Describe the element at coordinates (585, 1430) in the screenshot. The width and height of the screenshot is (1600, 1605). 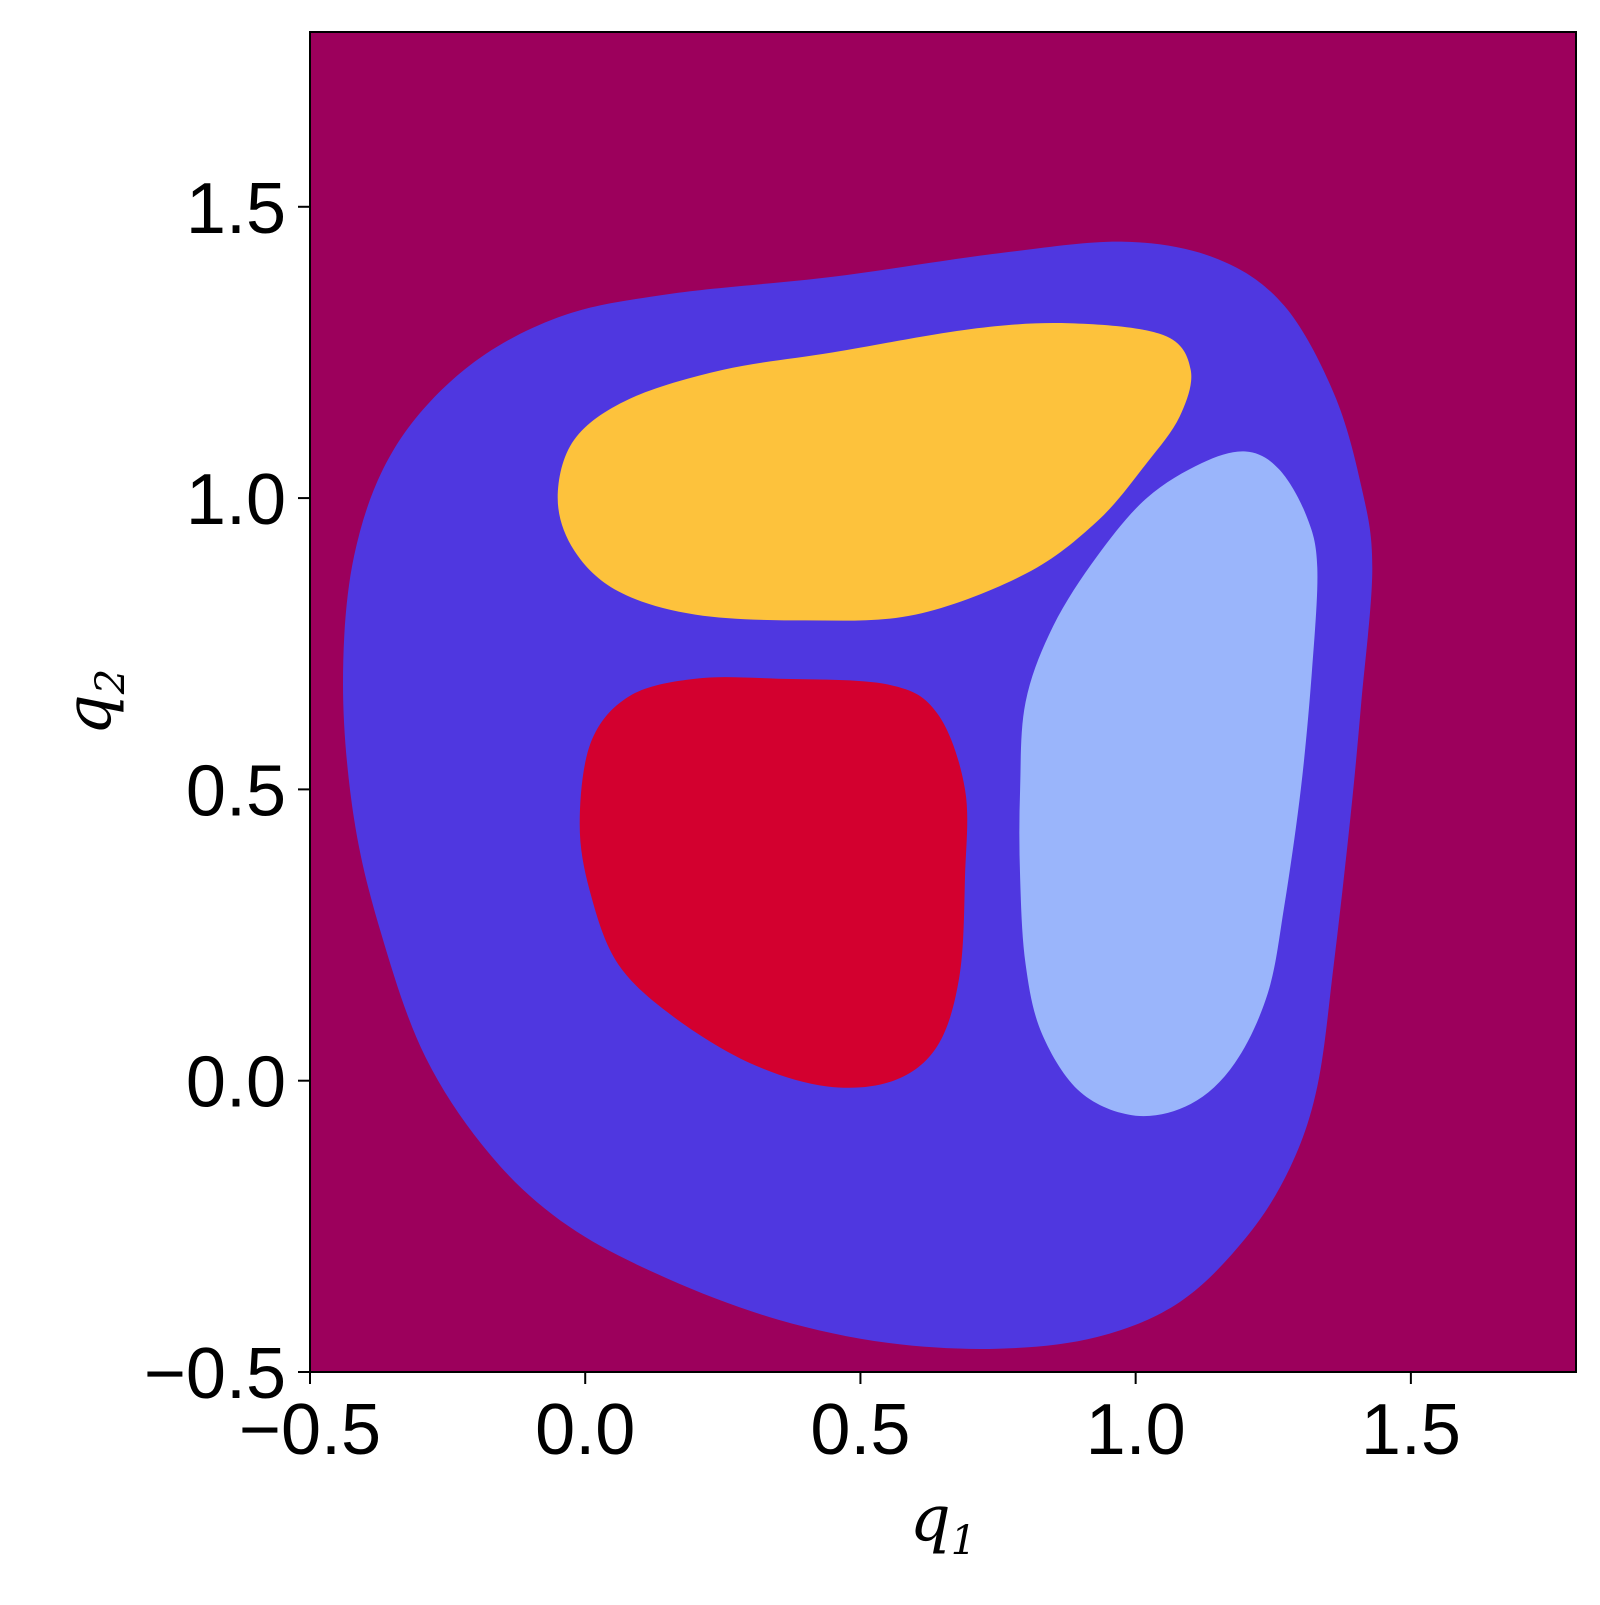
I see `x-tick-label: 0.0` at that location.